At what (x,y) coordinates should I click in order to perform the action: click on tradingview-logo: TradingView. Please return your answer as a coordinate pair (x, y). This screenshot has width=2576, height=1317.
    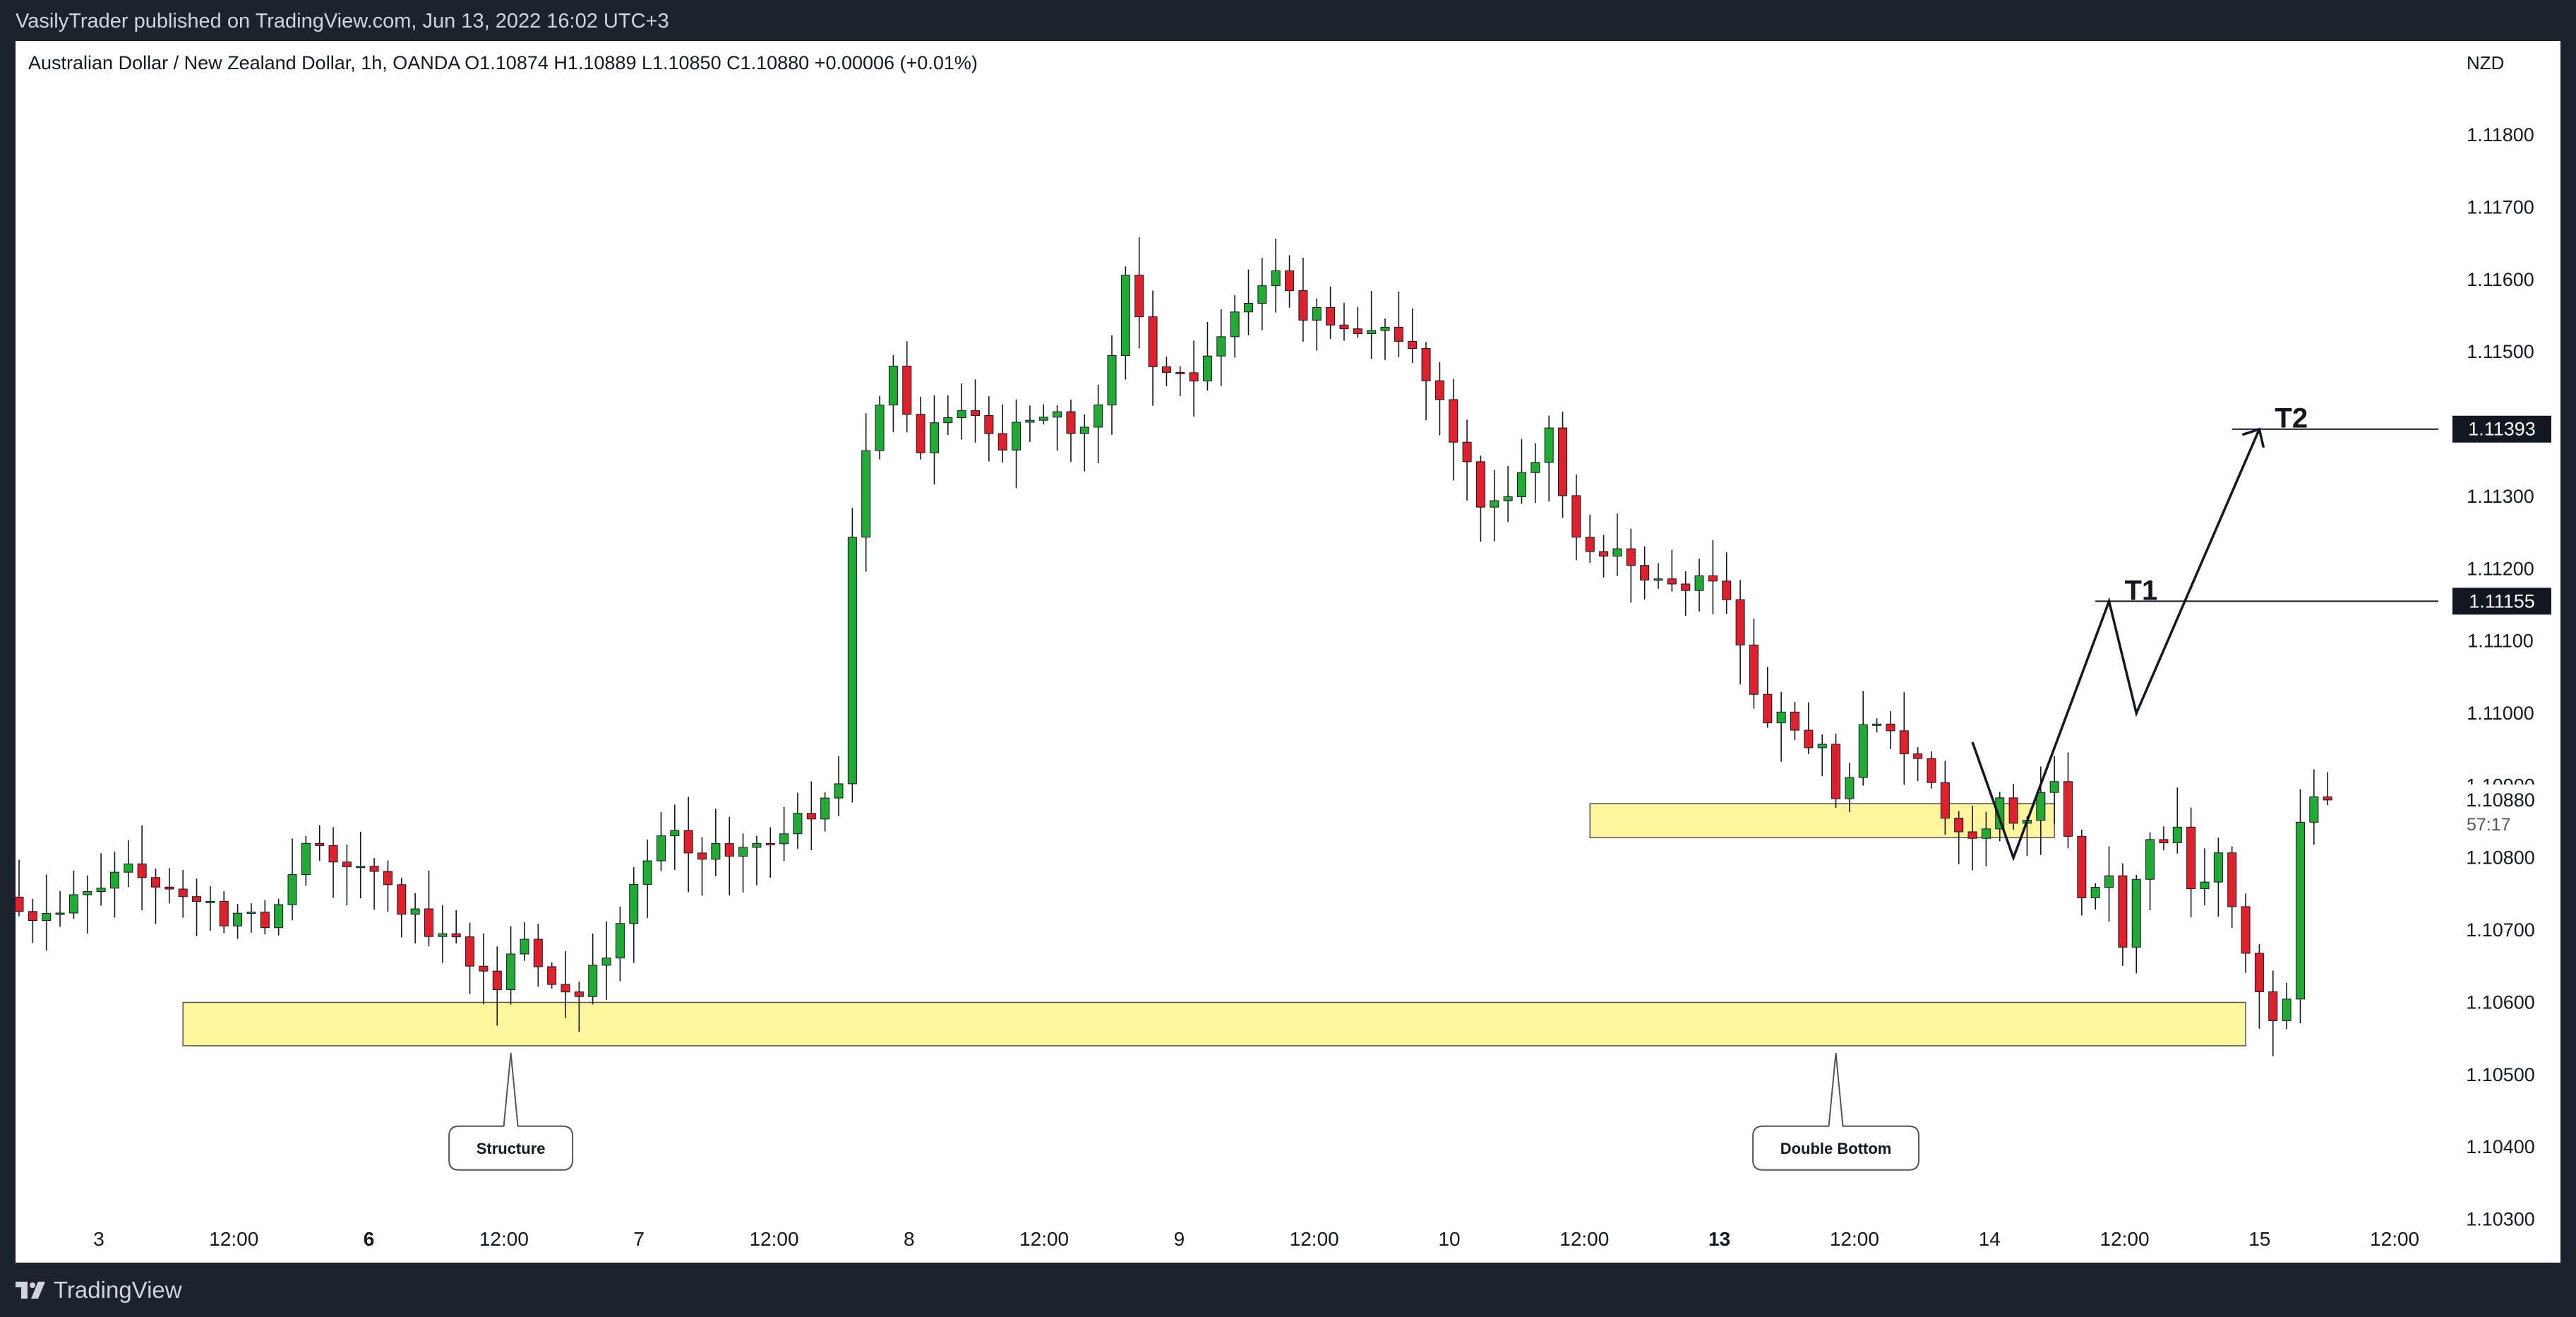
    Looking at the image, I should click on (99, 1290).